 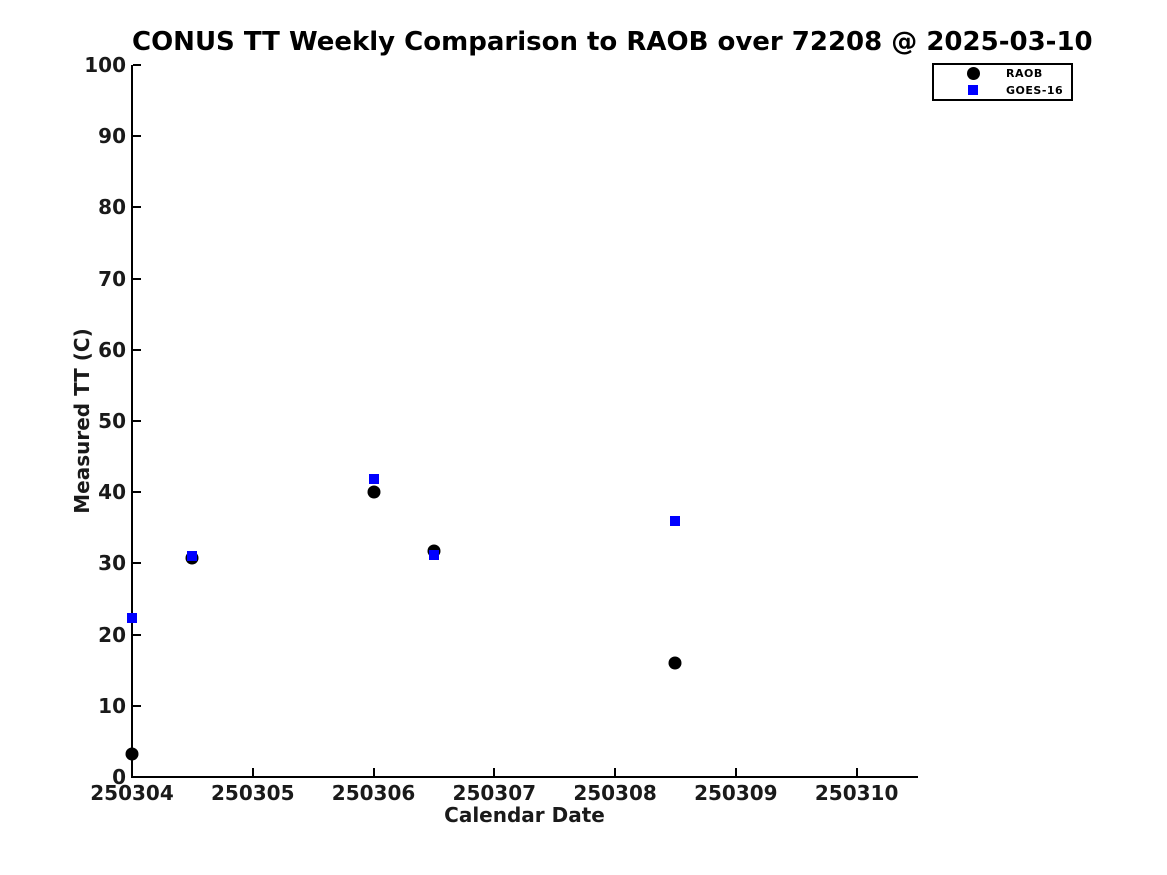 I want to click on y-tick-label: 0, so click(x=119, y=777).